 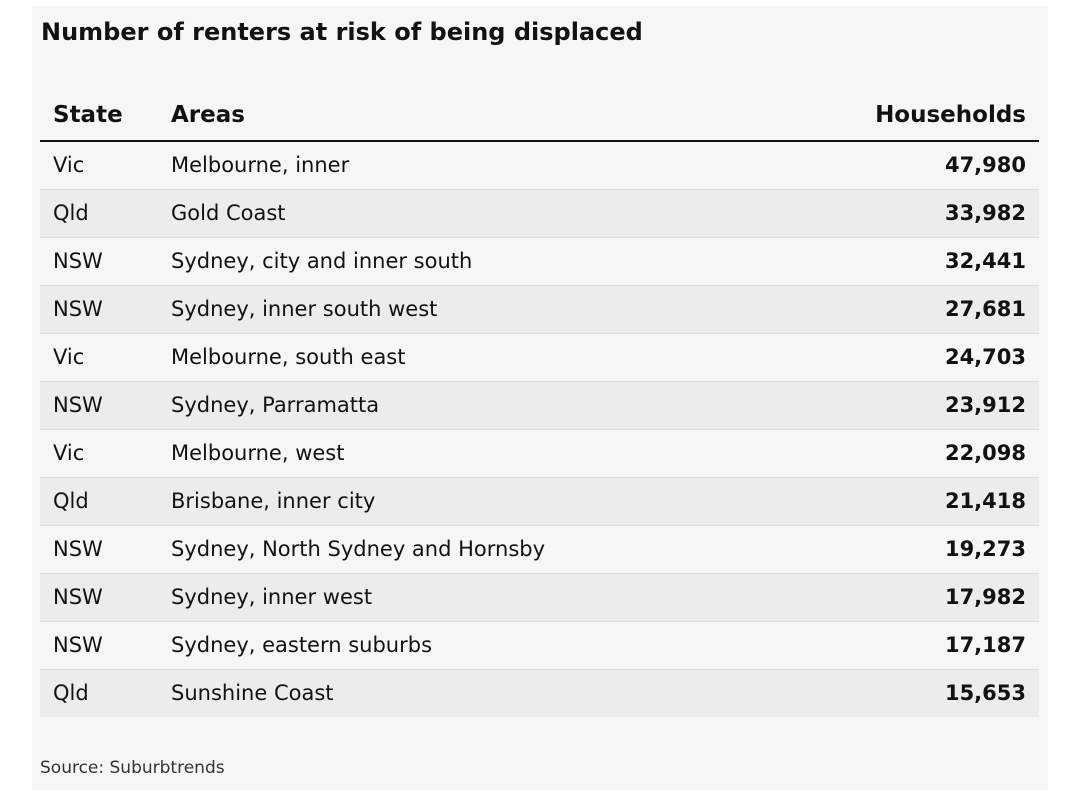 What do you see at coordinates (898, 500) in the screenshot?
I see `cell-households: 21,418` at bounding box center [898, 500].